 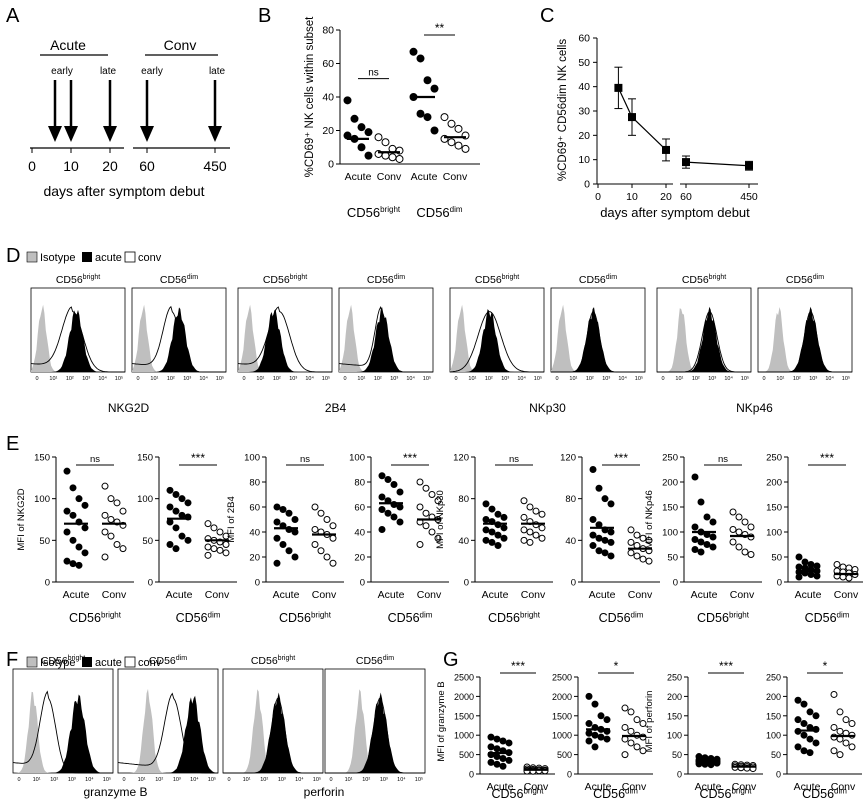 What do you see at coordinates (87, 662) in the screenshot?
I see `acute-swatch` at bounding box center [87, 662].